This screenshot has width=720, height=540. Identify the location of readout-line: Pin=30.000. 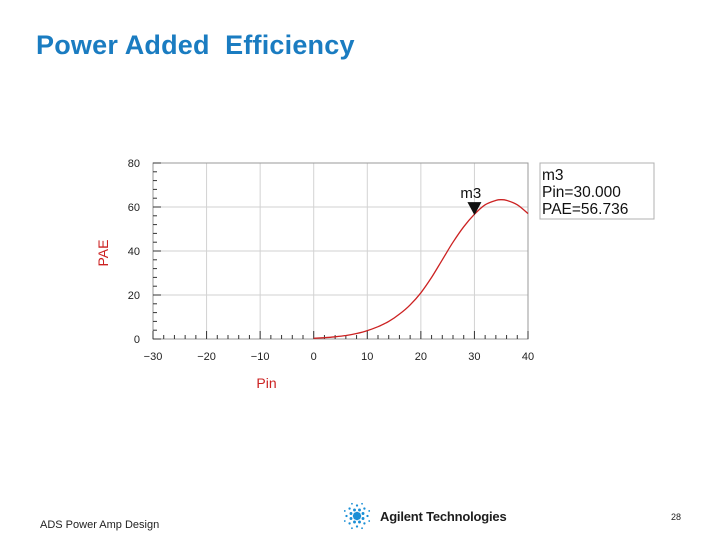
(581, 192).